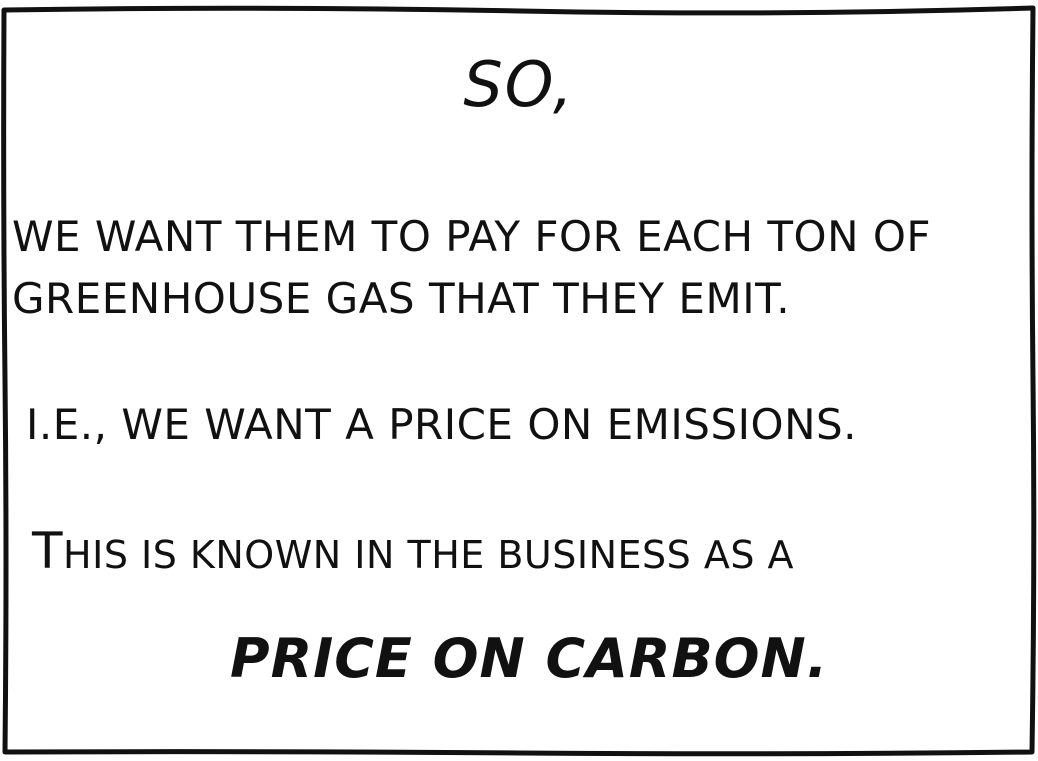 The height and width of the screenshot is (761, 1038). Describe the element at coordinates (519, 84) in the screenshot. I see `panel-heading: SO,` at that location.